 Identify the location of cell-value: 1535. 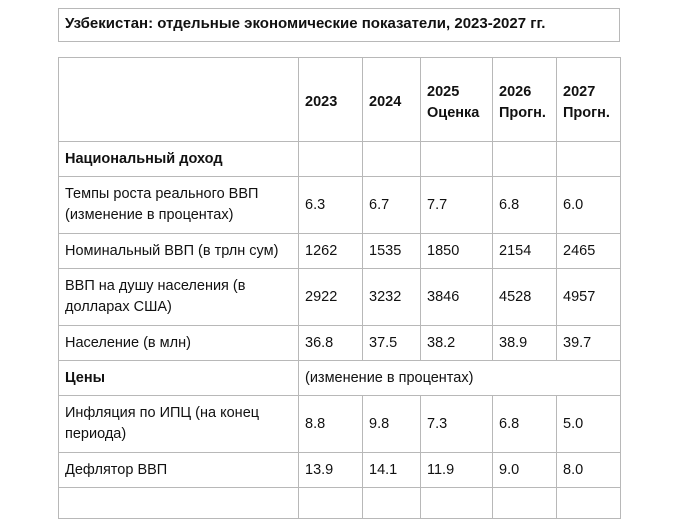
(391, 251).